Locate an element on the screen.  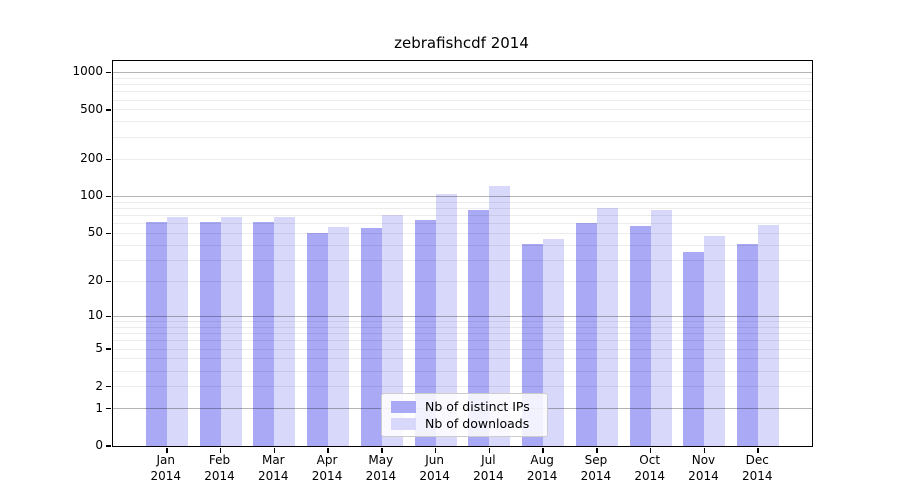
x-tick-label: Feb 2014 is located at coordinates (219, 468).